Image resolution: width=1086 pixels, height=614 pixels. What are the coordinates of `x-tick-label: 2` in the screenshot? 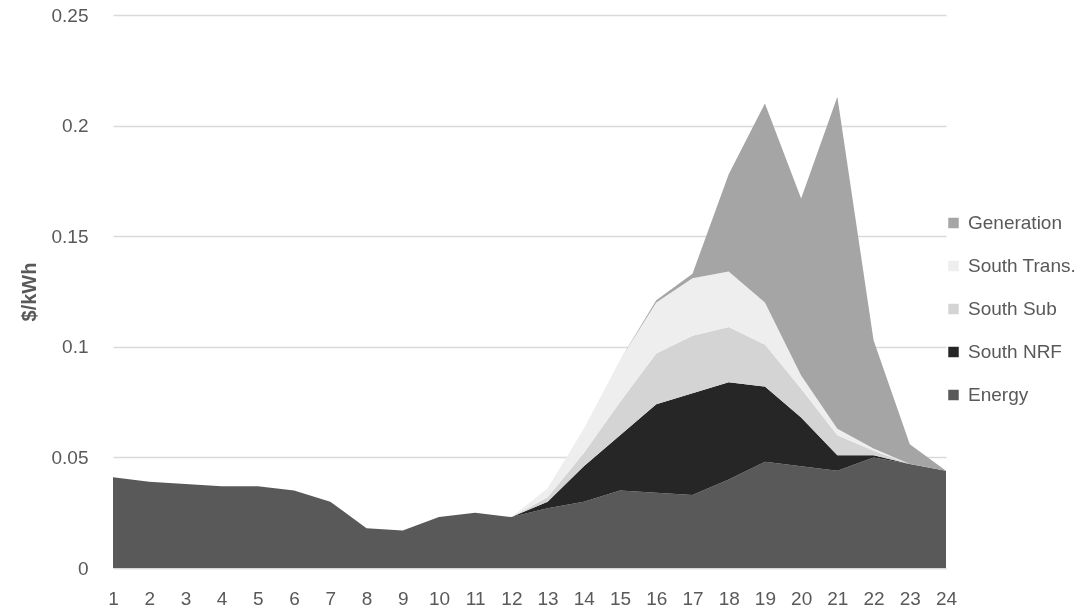 It's located at (150, 598).